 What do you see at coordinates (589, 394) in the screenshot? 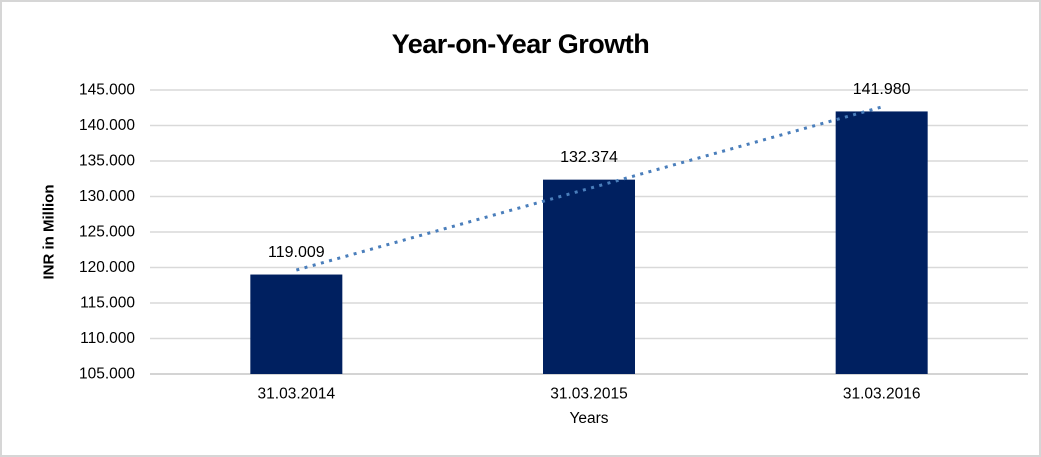
I see `x-tick-label: 31.03.2015` at bounding box center [589, 394].